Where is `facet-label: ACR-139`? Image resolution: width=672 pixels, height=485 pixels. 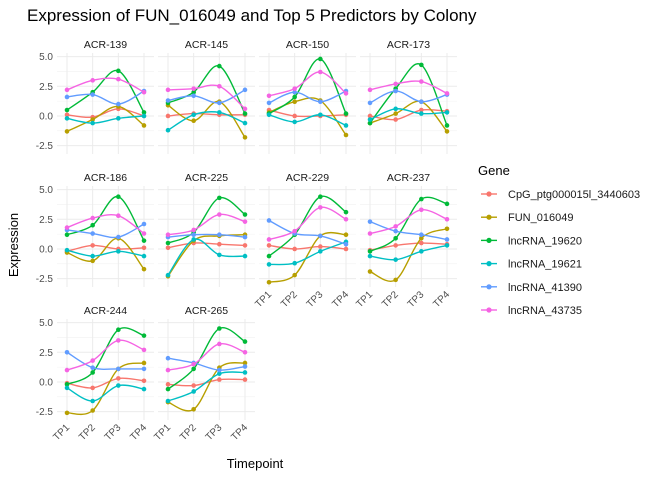 facet-label: ACR-139 is located at coordinates (105, 45).